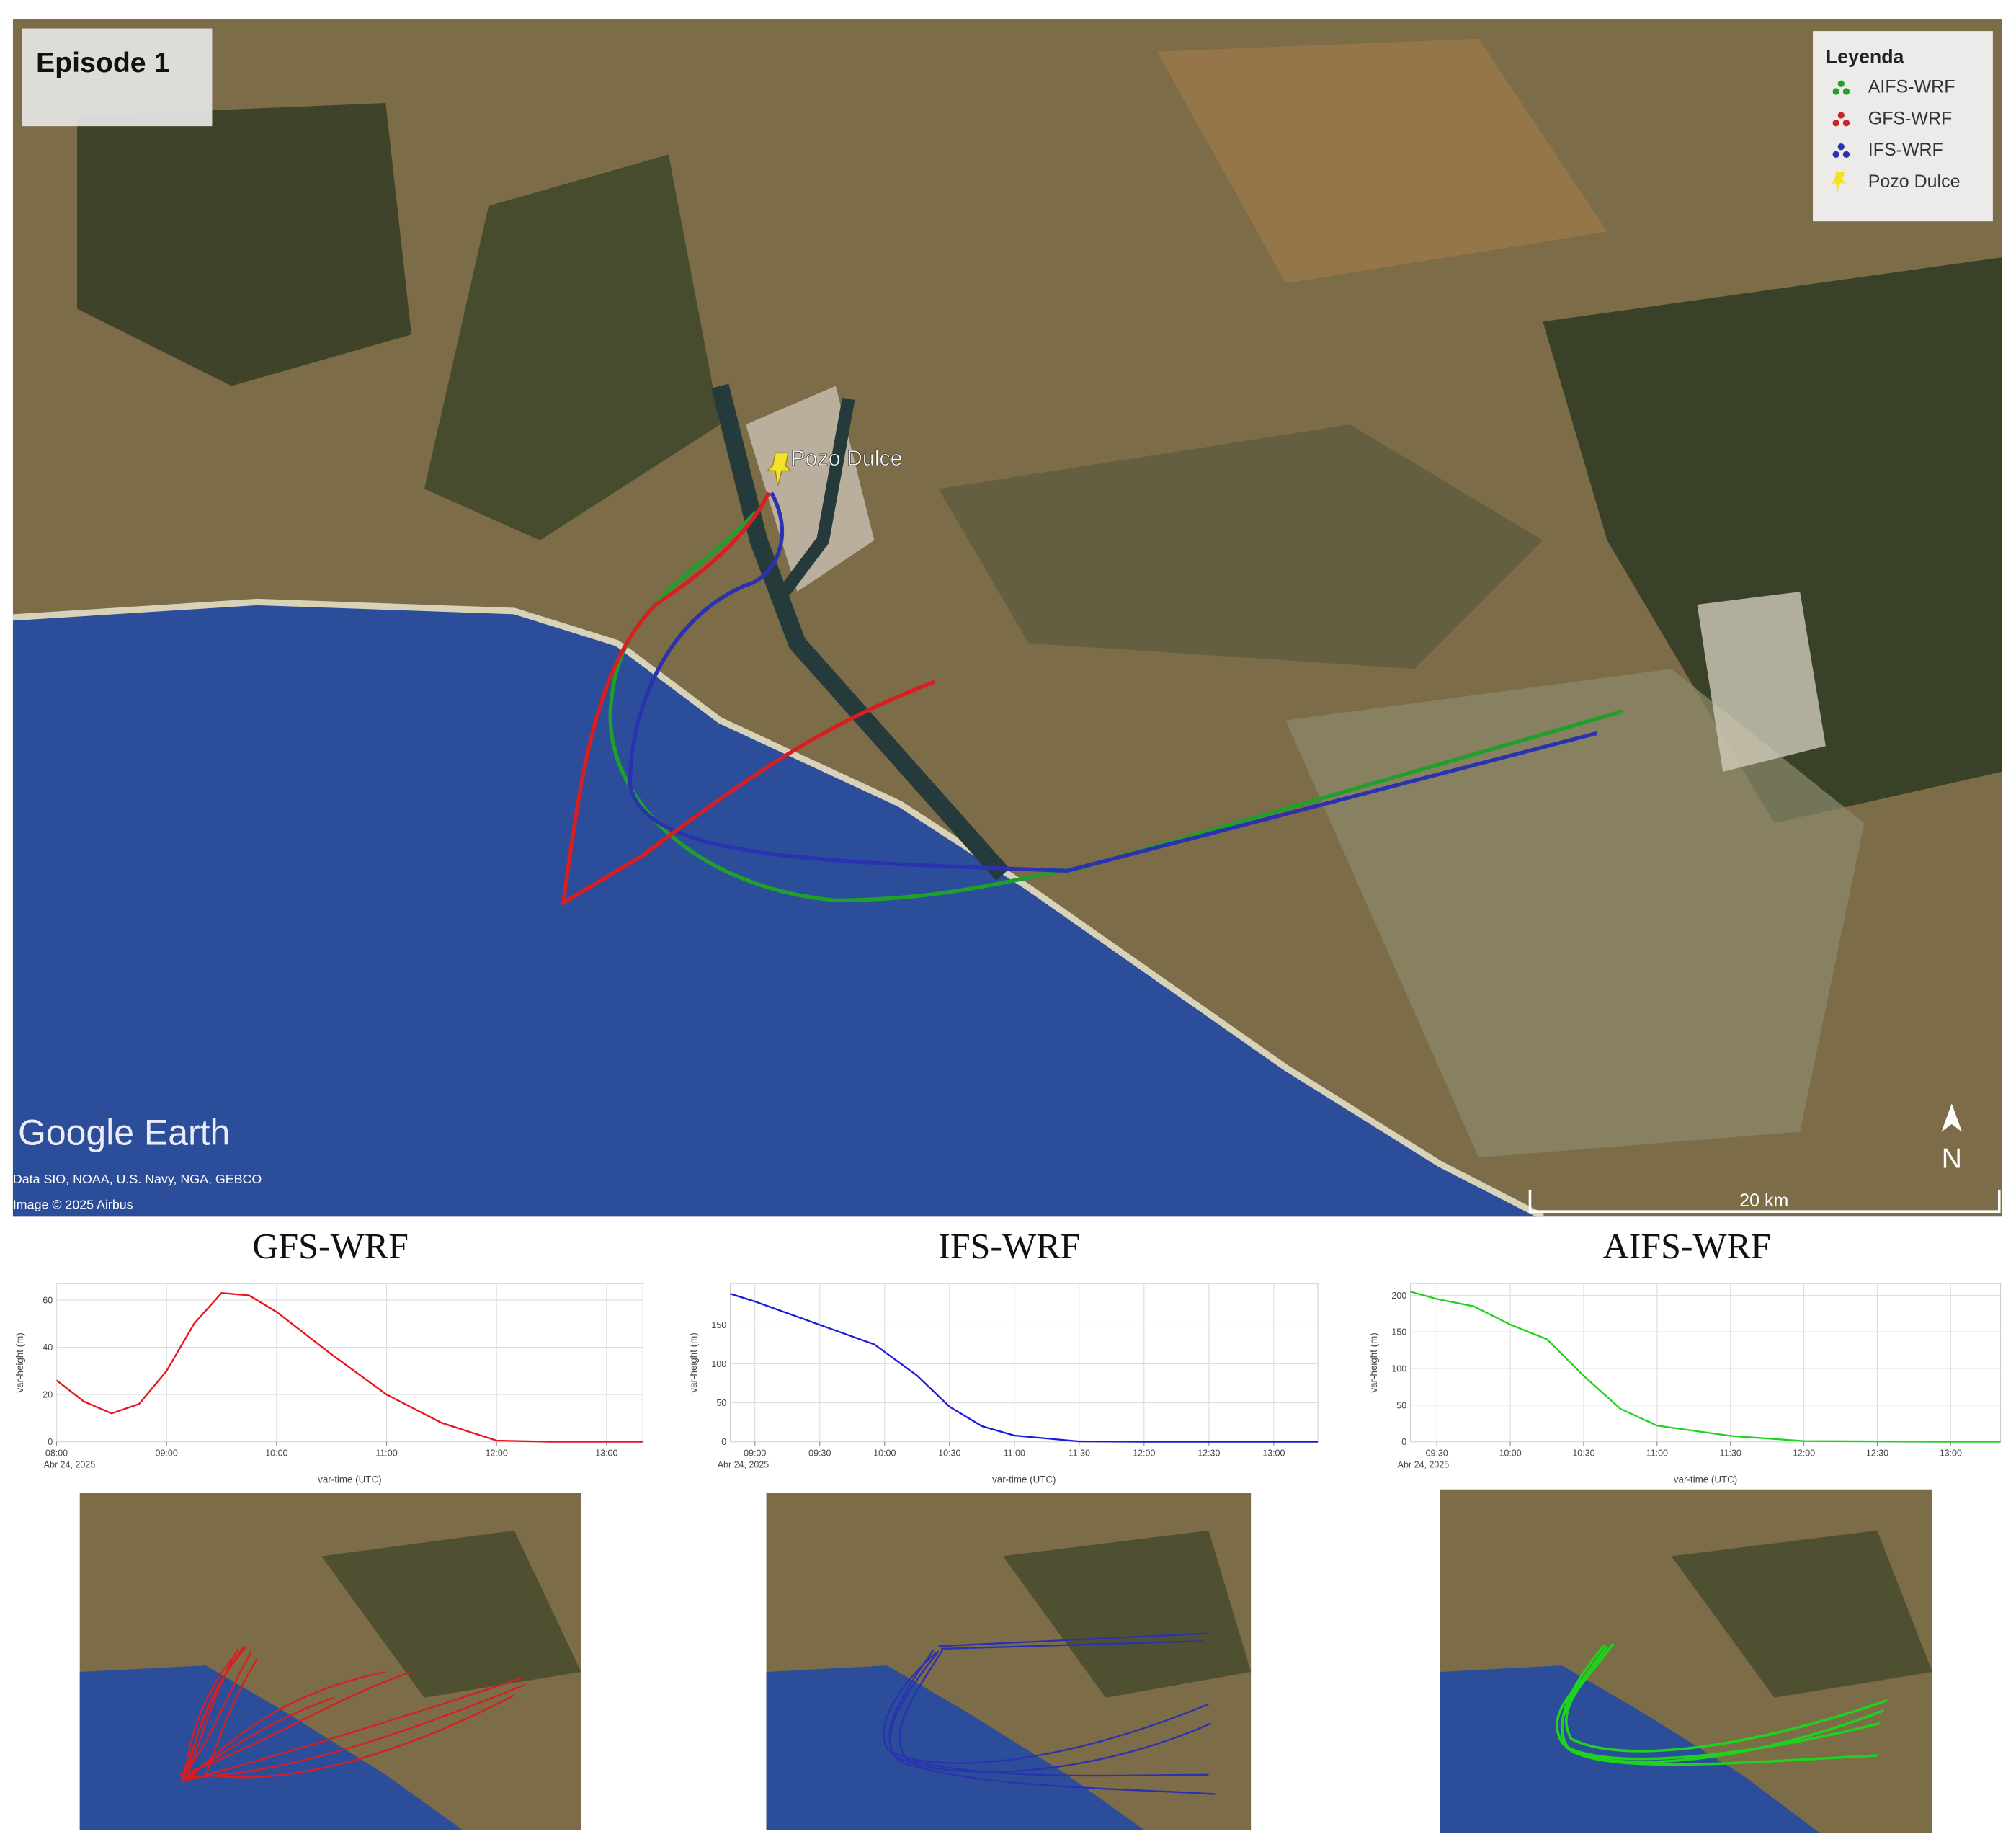  Describe the element at coordinates (1398, 1368) in the screenshot. I see `y-tick-label: 100` at that location.